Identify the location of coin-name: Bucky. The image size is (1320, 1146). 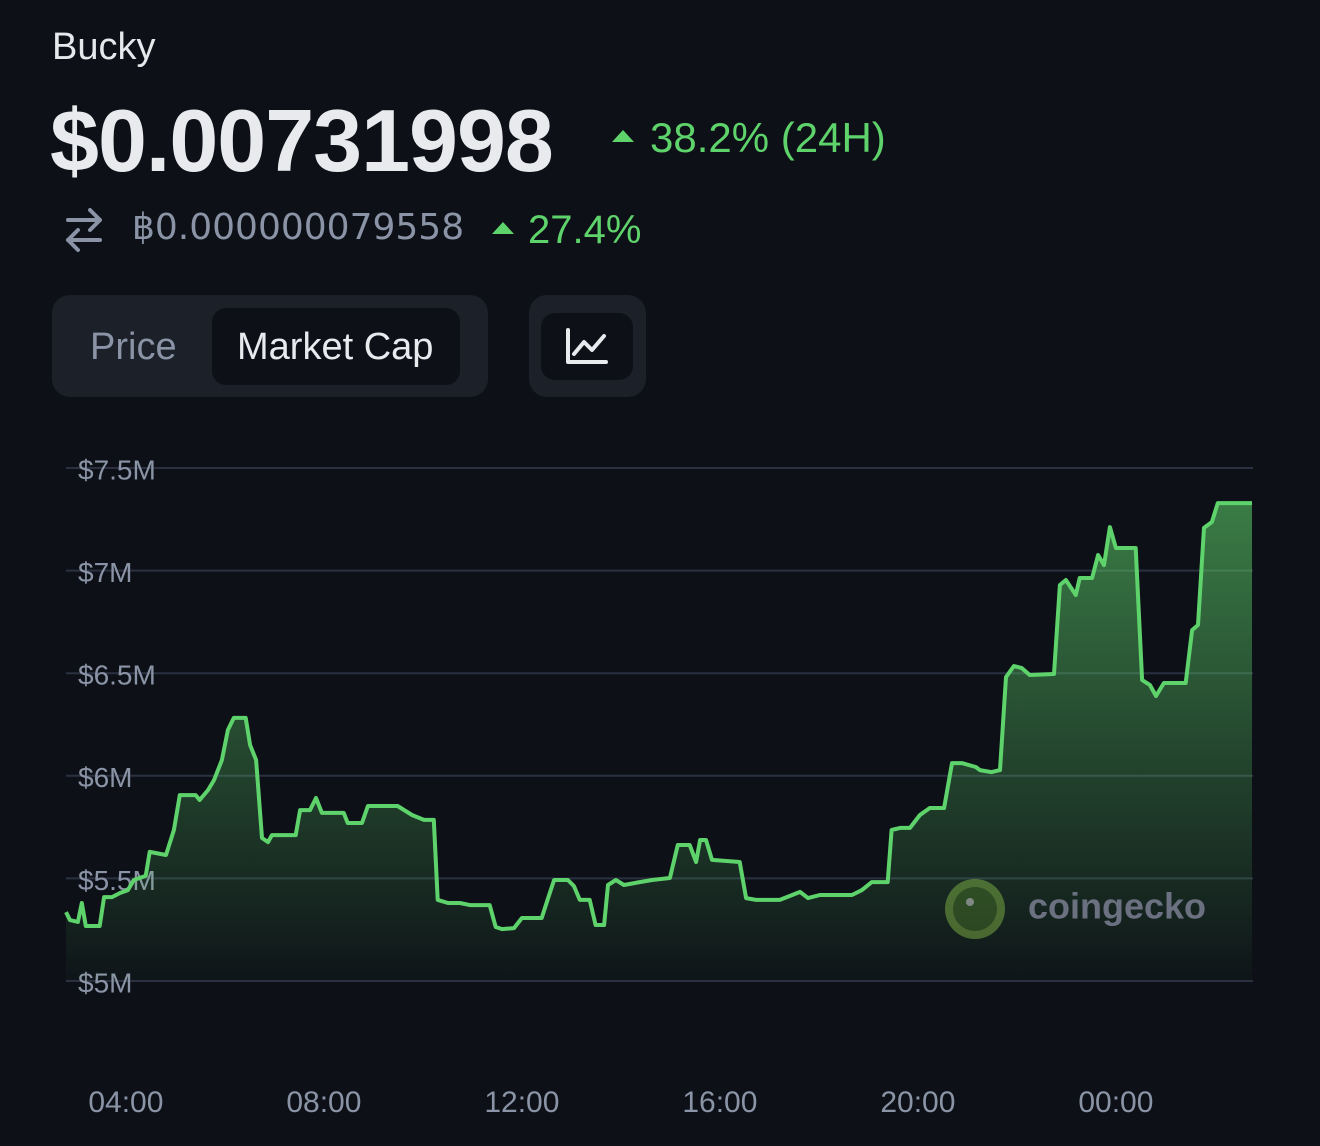
(104, 47).